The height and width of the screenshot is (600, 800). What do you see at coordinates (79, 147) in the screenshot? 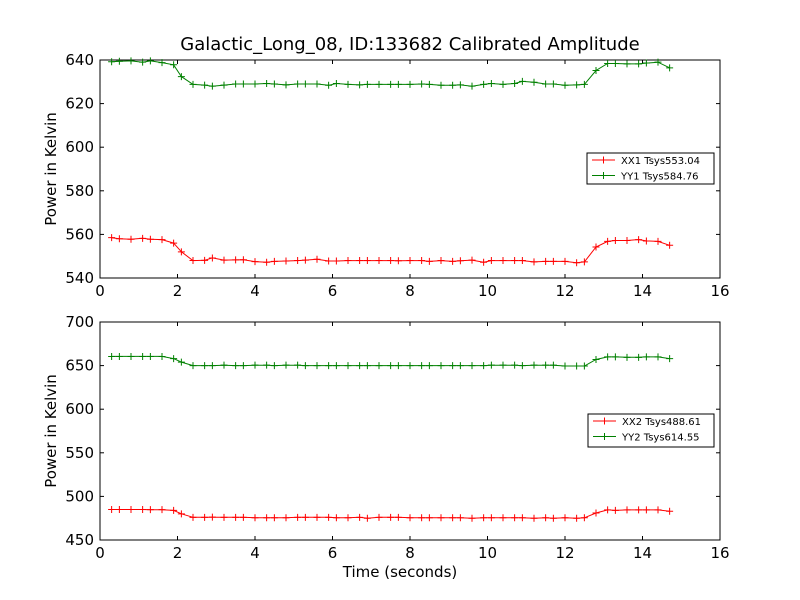
I see `y-tick-label: 600` at bounding box center [79, 147].